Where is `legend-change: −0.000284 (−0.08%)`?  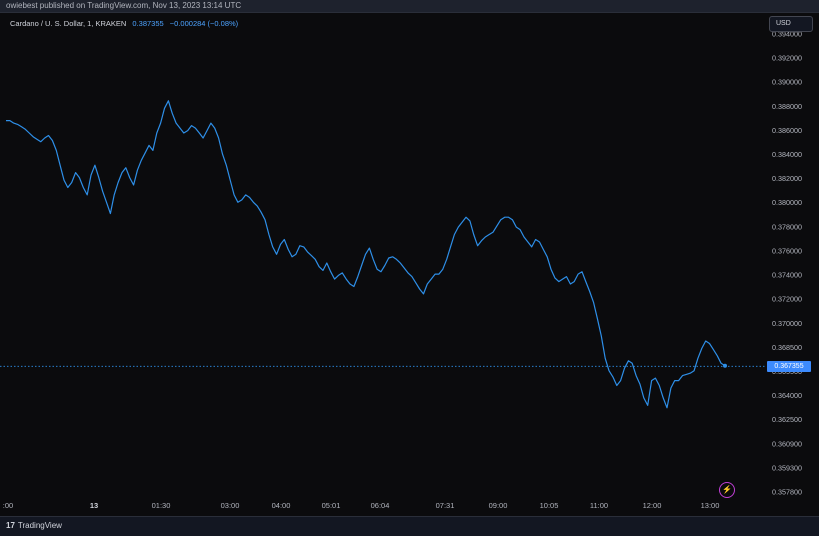
legend-change: −0.000284 (−0.08%) is located at coordinates (204, 23).